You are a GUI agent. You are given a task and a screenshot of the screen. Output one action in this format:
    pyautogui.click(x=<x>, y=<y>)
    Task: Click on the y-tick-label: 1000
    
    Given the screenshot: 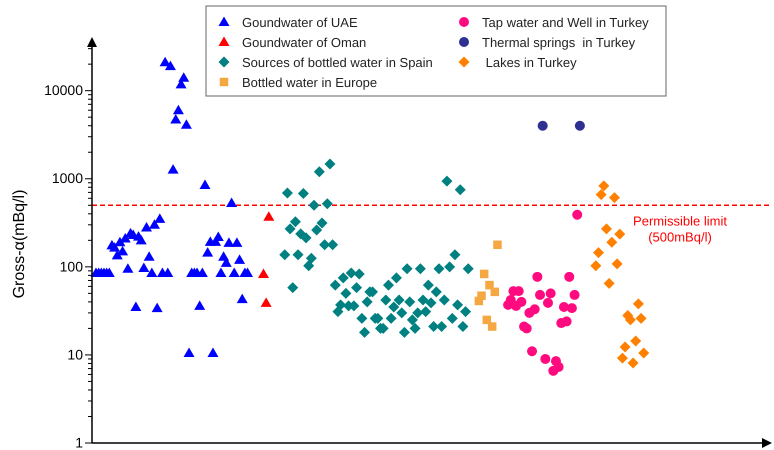 What is the action you would take?
    pyautogui.click(x=68, y=178)
    